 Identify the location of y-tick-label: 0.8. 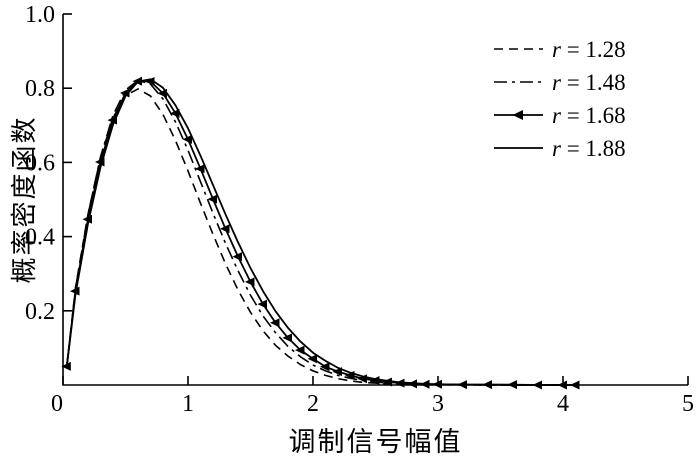
(40, 89).